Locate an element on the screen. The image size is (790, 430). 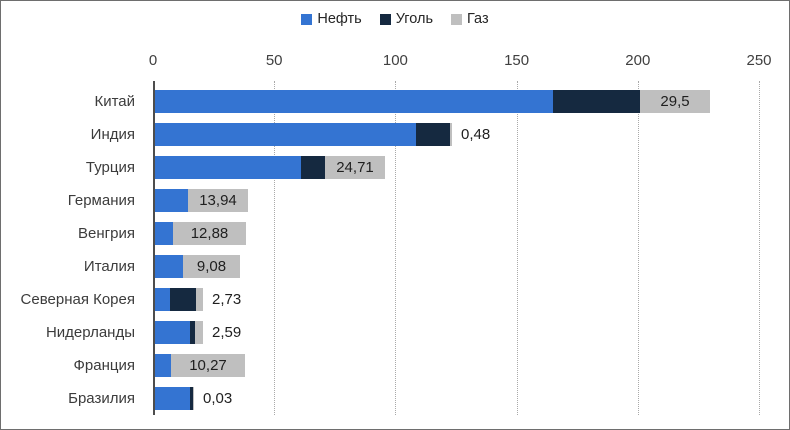
bar-segment-gas: 10,27 is located at coordinates (208, 365).